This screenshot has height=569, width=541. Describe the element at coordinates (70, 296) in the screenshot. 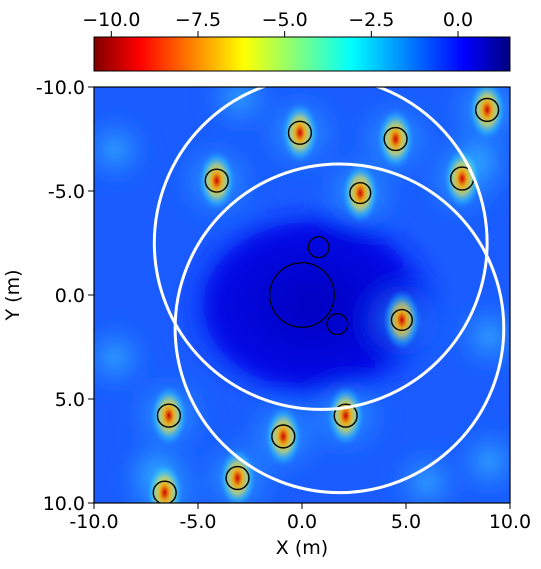

I see `y-tick-label: 0.0` at that location.